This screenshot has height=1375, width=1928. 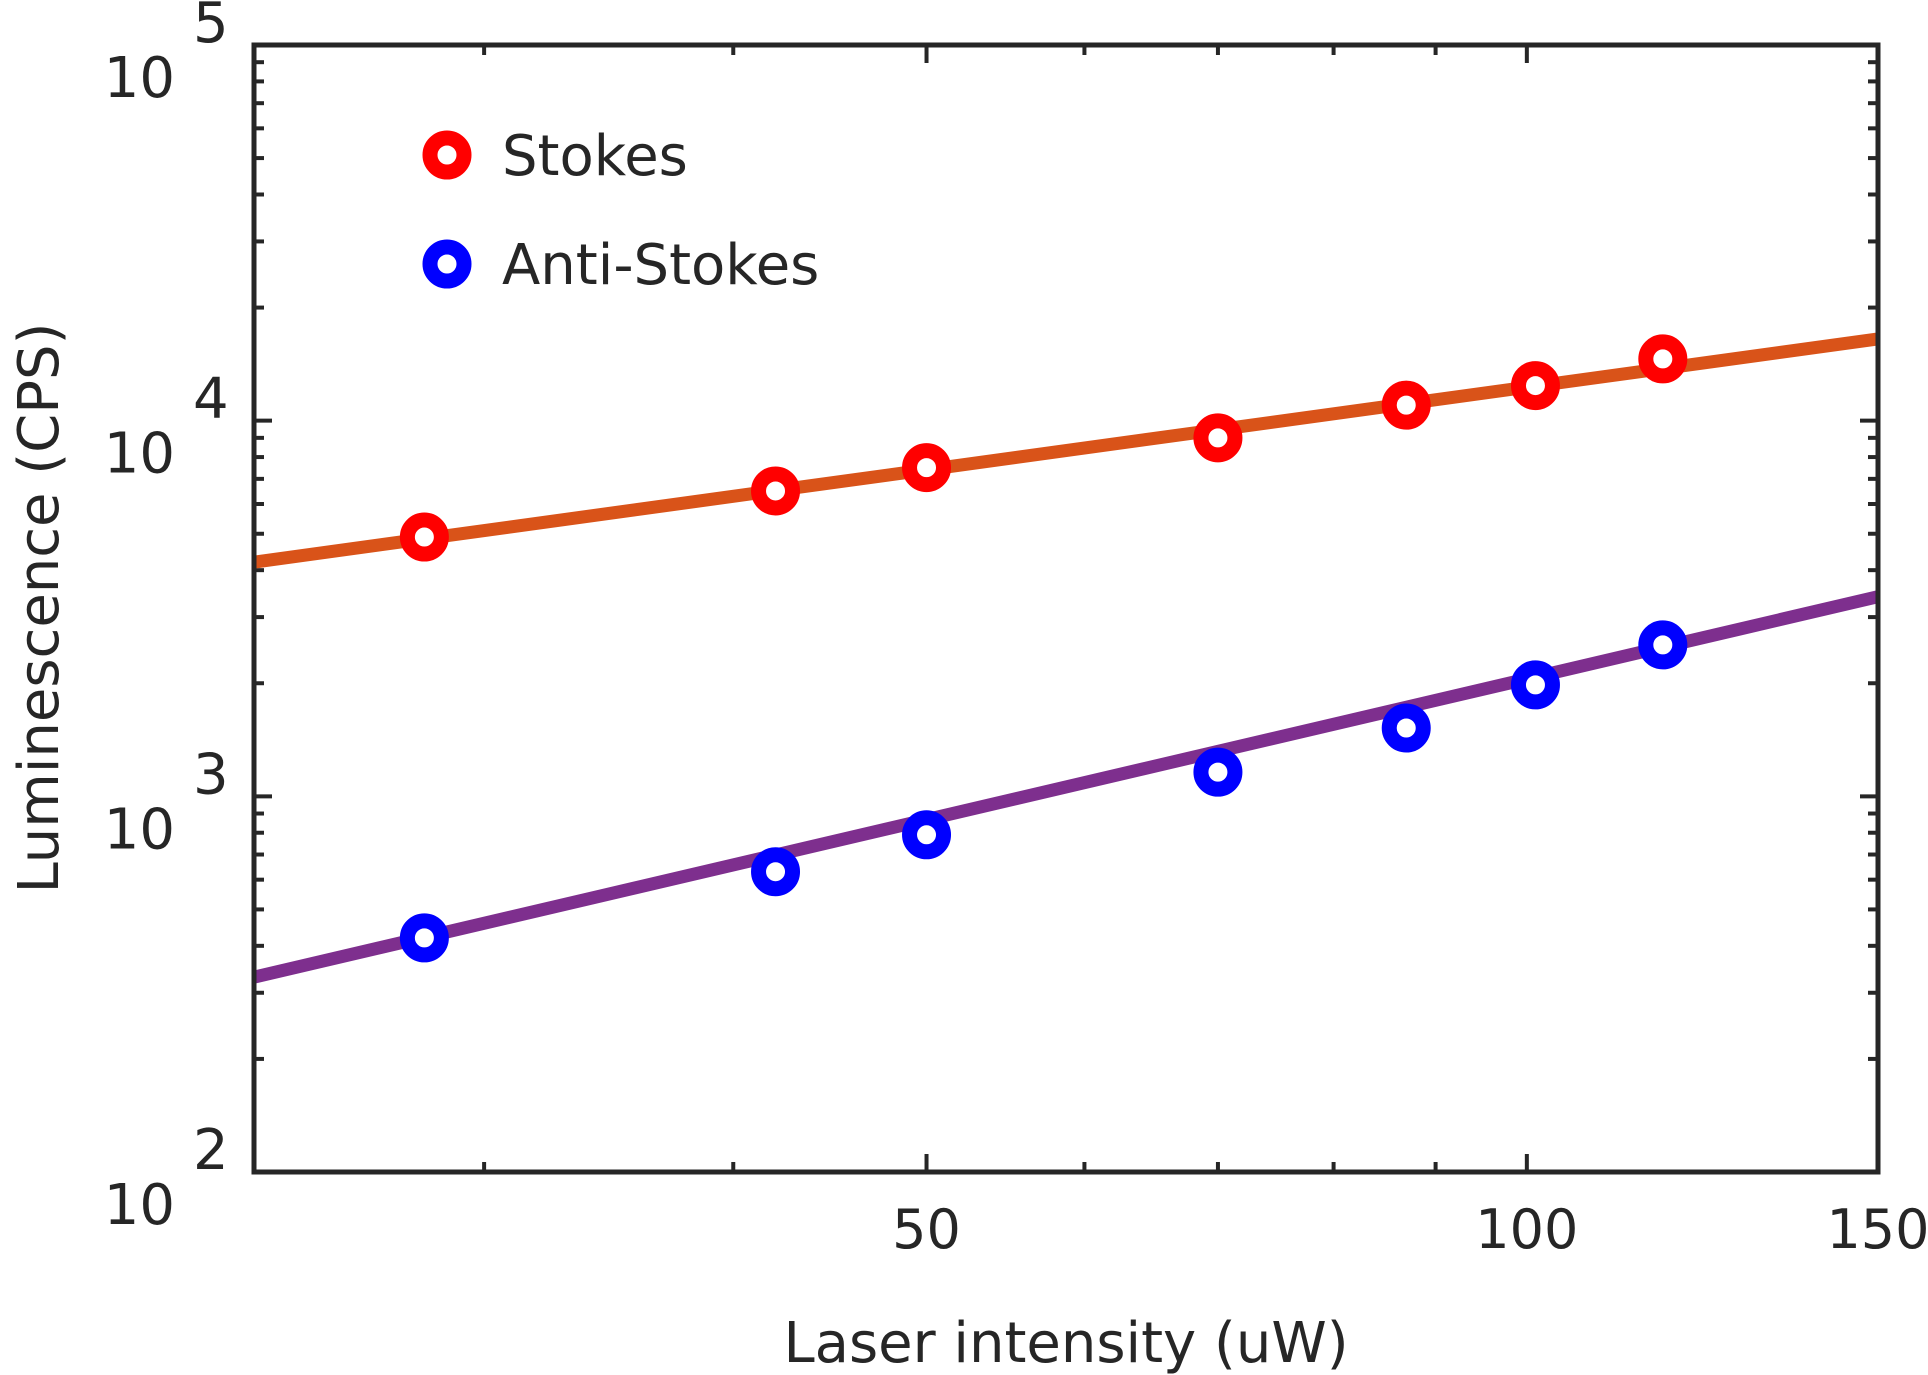 I want to click on x-axis-label: Laser intensity (uW), so click(x=1065, y=1343).